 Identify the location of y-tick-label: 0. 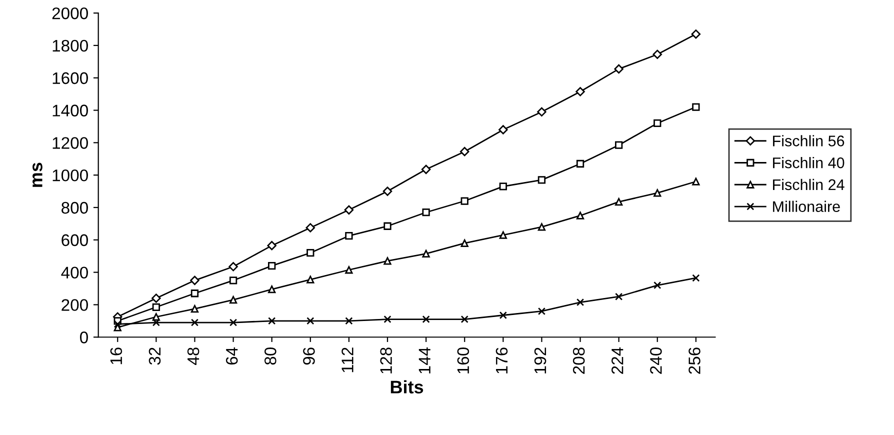
(84, 338).